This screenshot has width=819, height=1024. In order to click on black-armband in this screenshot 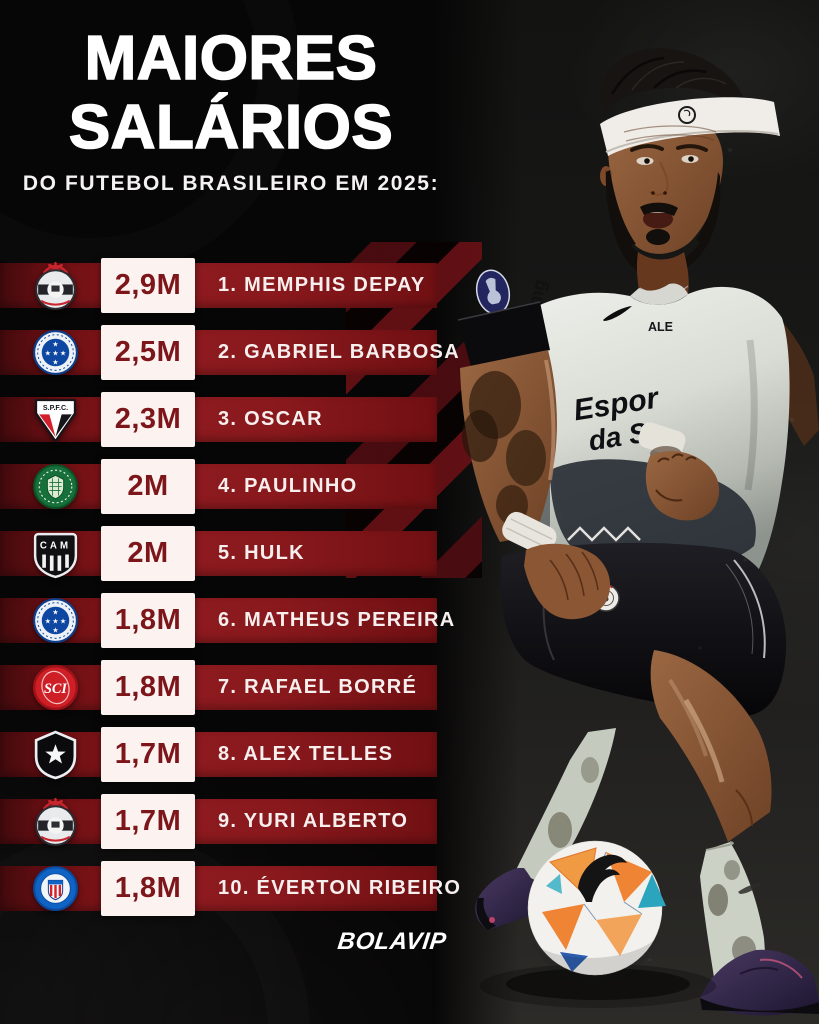, I will do `click(504, 336)`.